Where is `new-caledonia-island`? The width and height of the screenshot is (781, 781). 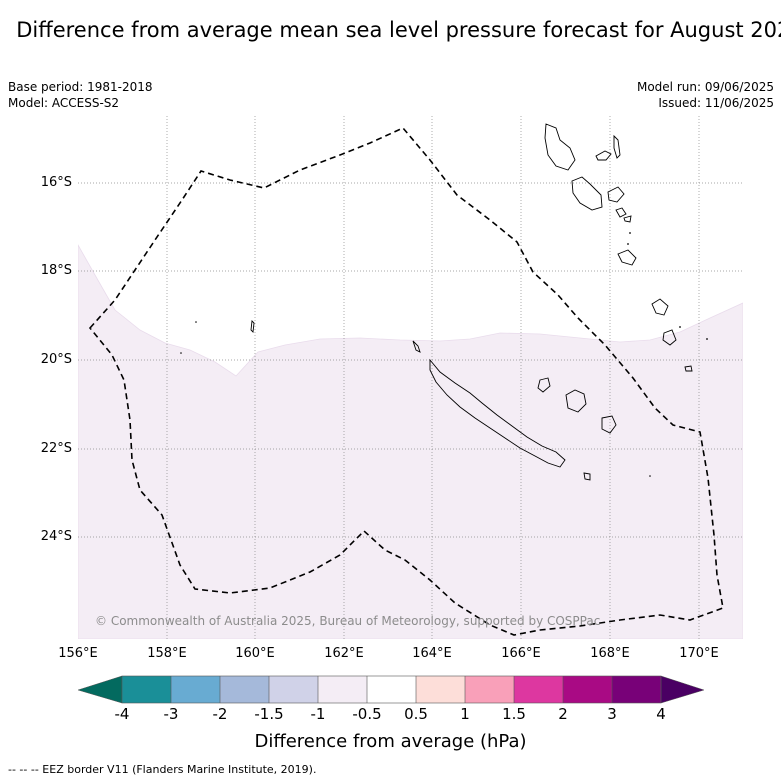
new-caledonia-island is located at coordinates (497, 413).